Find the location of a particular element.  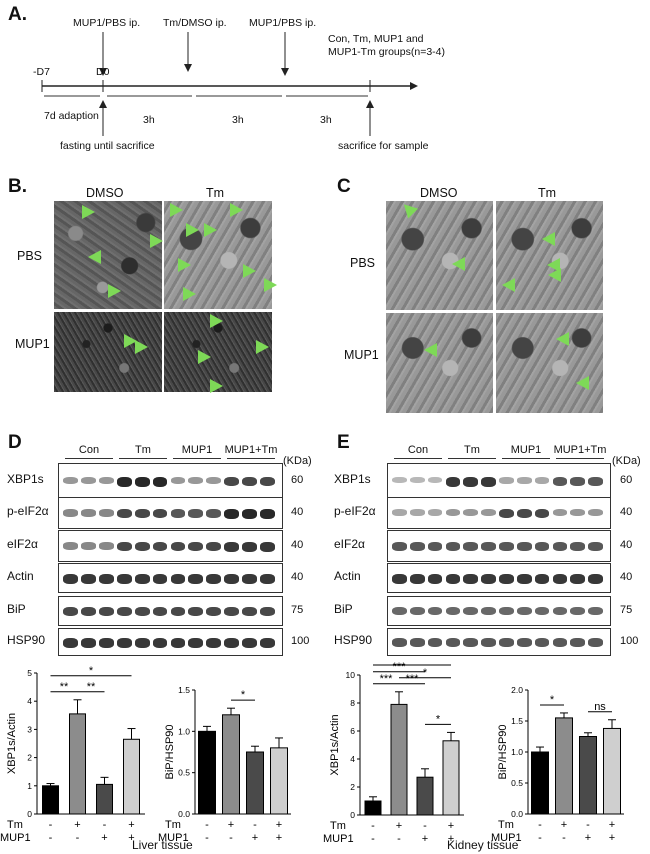

em-image-c-pbs-dmso is located at coordinates (439, 255).